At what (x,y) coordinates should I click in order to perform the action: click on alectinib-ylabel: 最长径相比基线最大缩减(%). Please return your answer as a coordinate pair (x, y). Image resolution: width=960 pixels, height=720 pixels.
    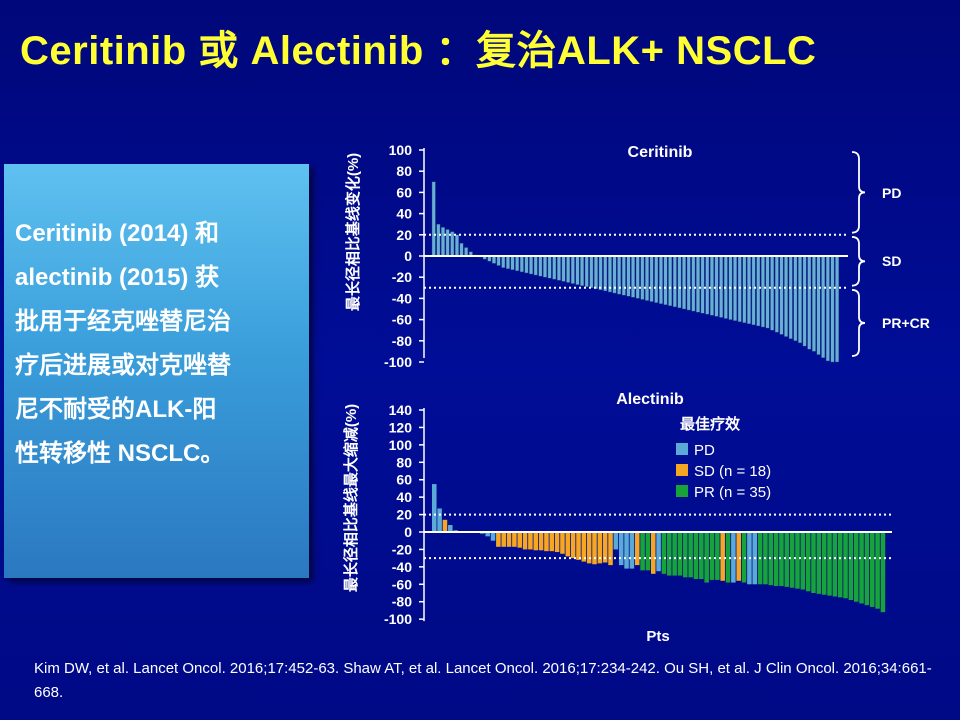
    Looking at the image, I should click on (351, 498).